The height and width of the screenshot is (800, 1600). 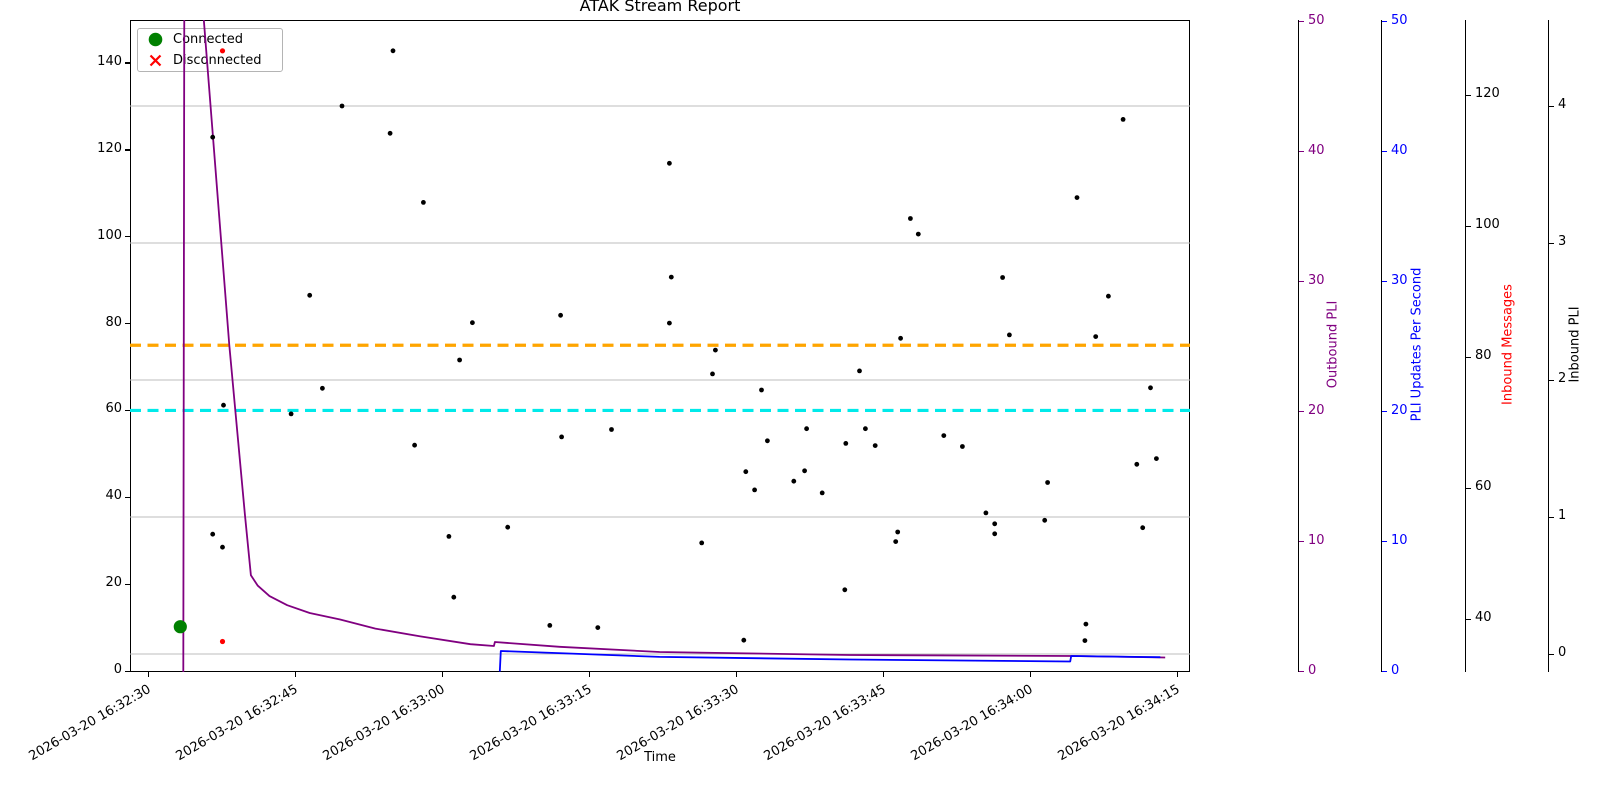 I want to click on messages-tick-label: 120, so click(x=1487, y=94).